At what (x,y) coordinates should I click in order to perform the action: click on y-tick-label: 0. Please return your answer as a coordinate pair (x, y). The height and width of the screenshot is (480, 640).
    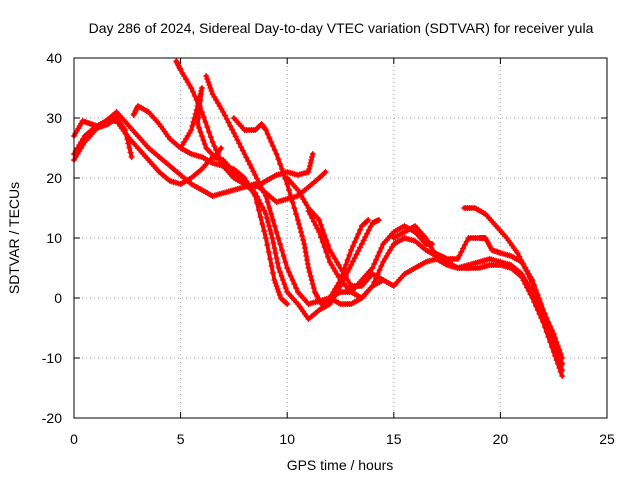
    Looking at the image, I should click on (58, 298).